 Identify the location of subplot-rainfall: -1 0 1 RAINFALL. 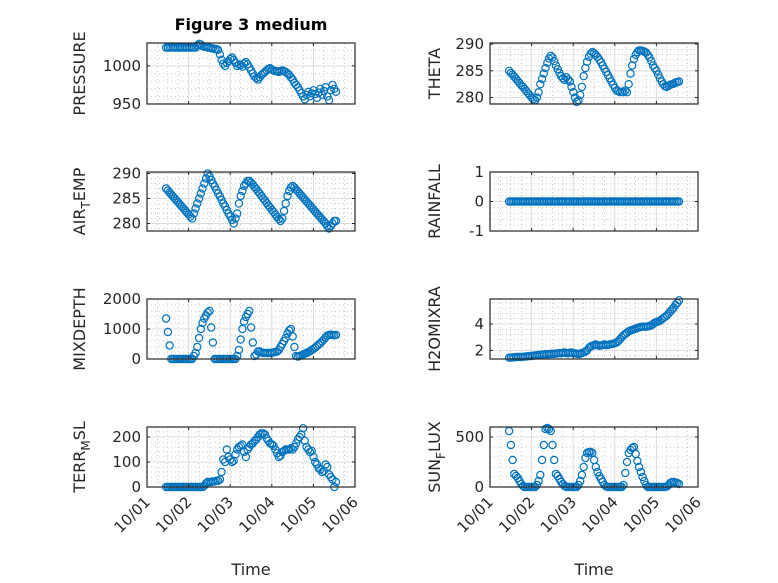
(562, 201).